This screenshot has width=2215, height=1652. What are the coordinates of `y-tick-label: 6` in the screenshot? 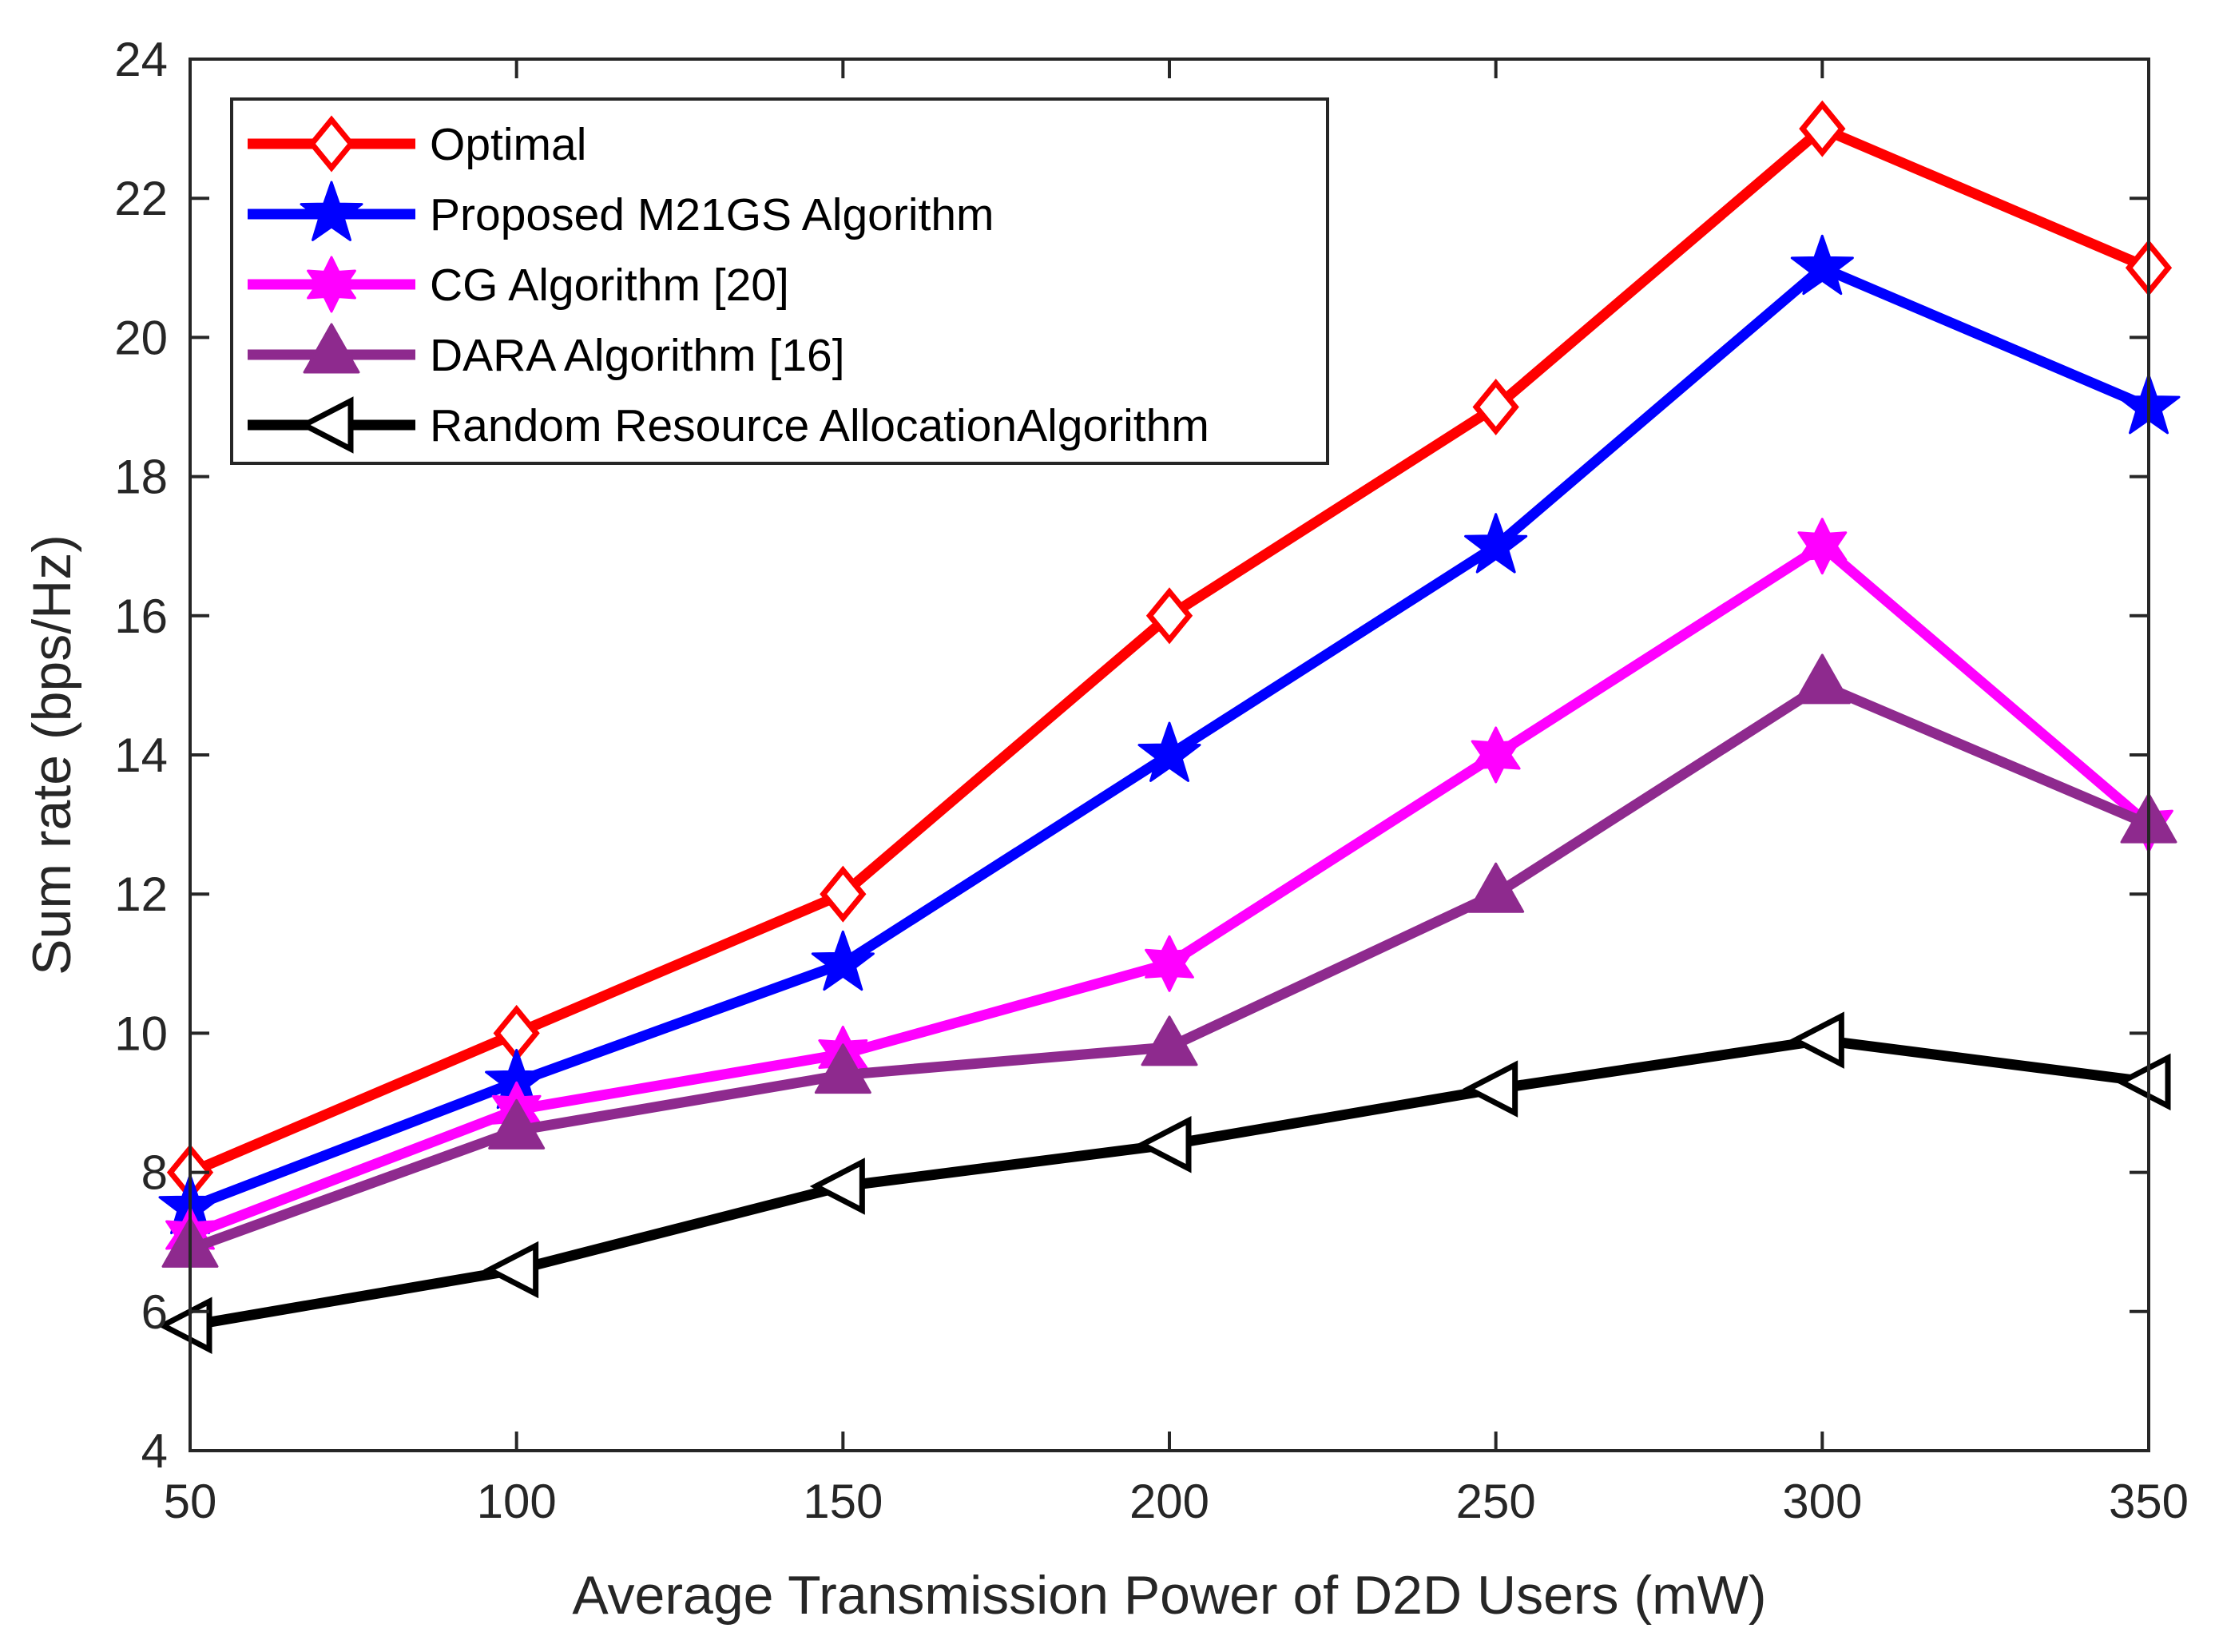 It's located at (154, 1312).